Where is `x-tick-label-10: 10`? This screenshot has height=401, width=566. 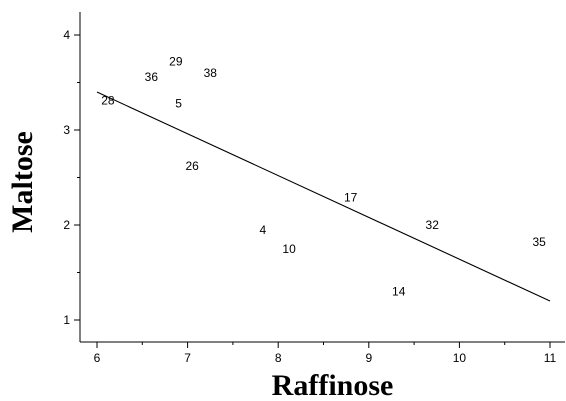
x-tick-label-10: 10 is located at coordinates (460, 358).